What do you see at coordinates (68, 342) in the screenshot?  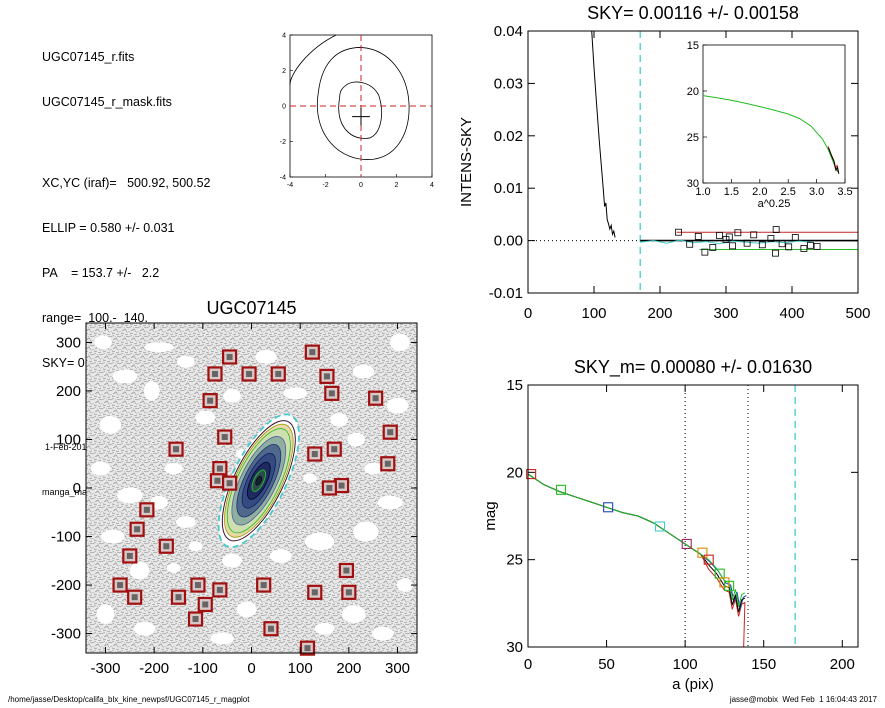 I see `y-tick-label: 300` at bounding box center [68, 342].